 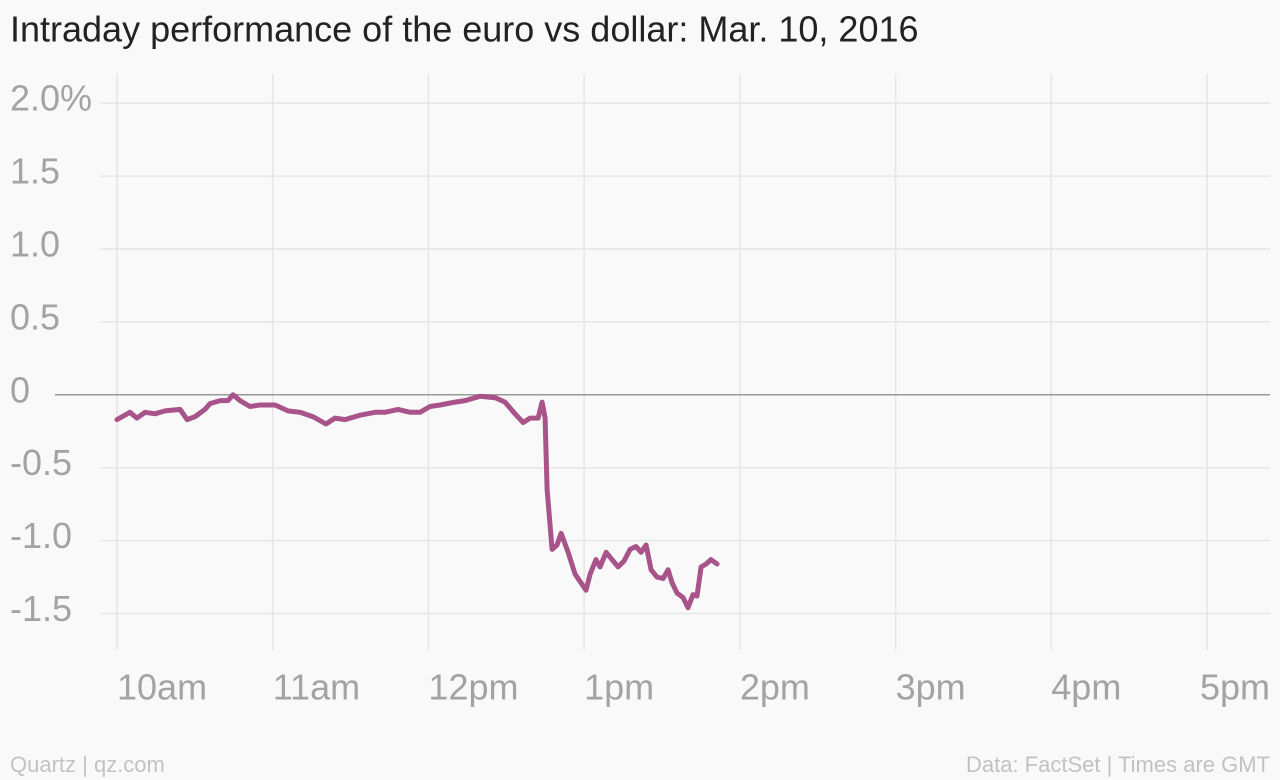 What do you see at coordinates (1118, 764) in the screenshot?
I see `footer-note: Data: FactSet | Times are GMT` at bounding box center [1118, 764].